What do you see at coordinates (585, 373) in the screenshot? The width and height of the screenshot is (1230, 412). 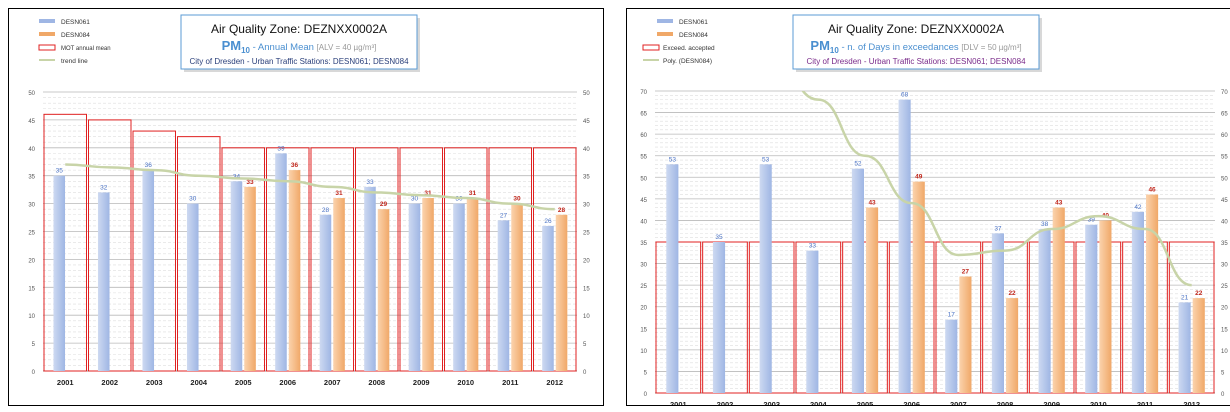 I see `y-tick-label-right: 0` at bounding box center [585, 373].